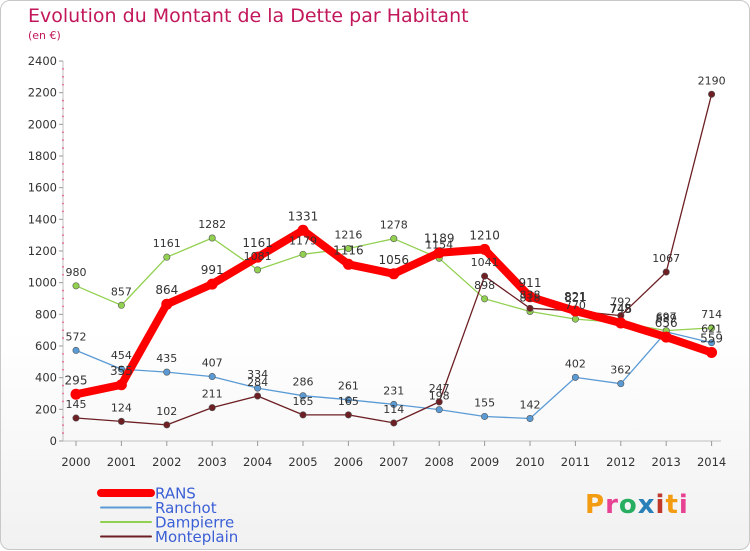 This screenshot has width=750, height=551. Describe the element at coordinates (484, 235) in the screenshot. I see `data-label-rans: 1210` at that location.